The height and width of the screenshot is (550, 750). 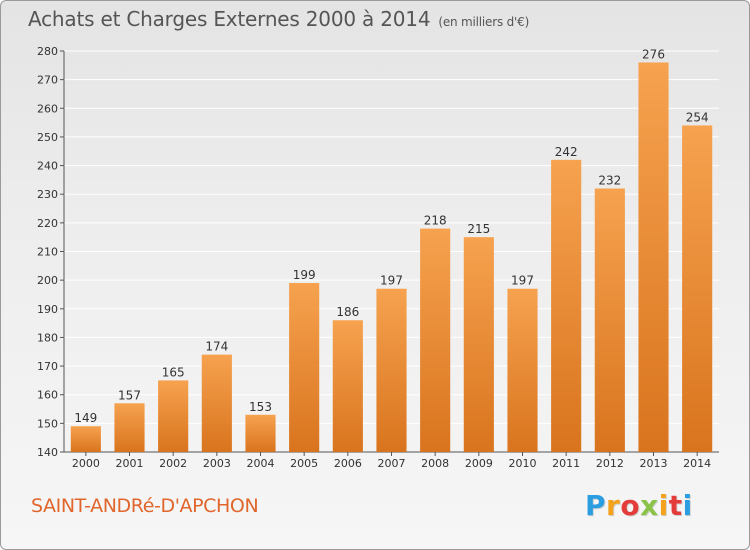 What do you see at coordinates (216, 403) in the screenshot?
I see `bar-2003` at bounding box center [216, 403].